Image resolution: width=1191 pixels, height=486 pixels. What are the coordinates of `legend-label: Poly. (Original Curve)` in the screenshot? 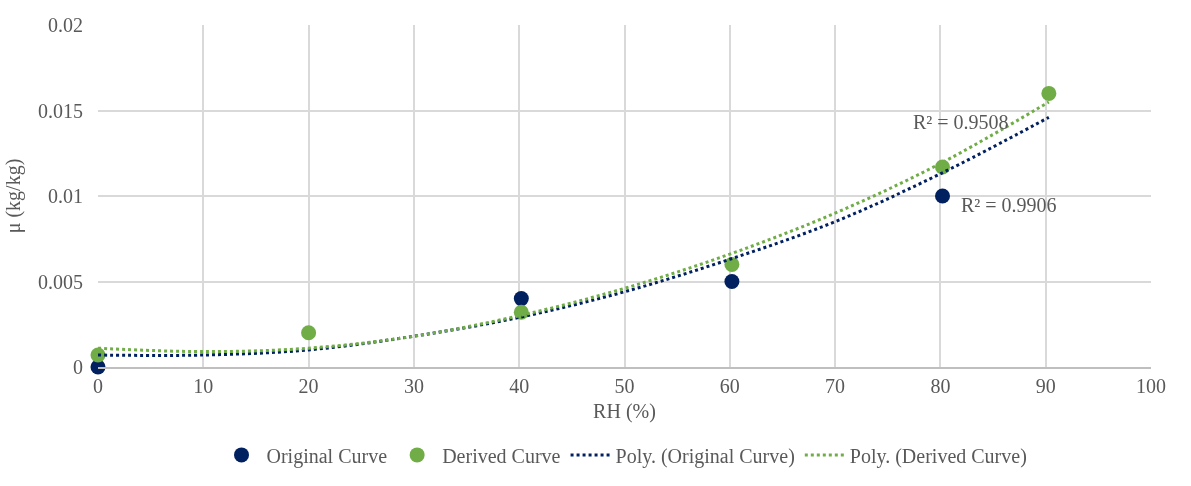 It's located at (705, 456).